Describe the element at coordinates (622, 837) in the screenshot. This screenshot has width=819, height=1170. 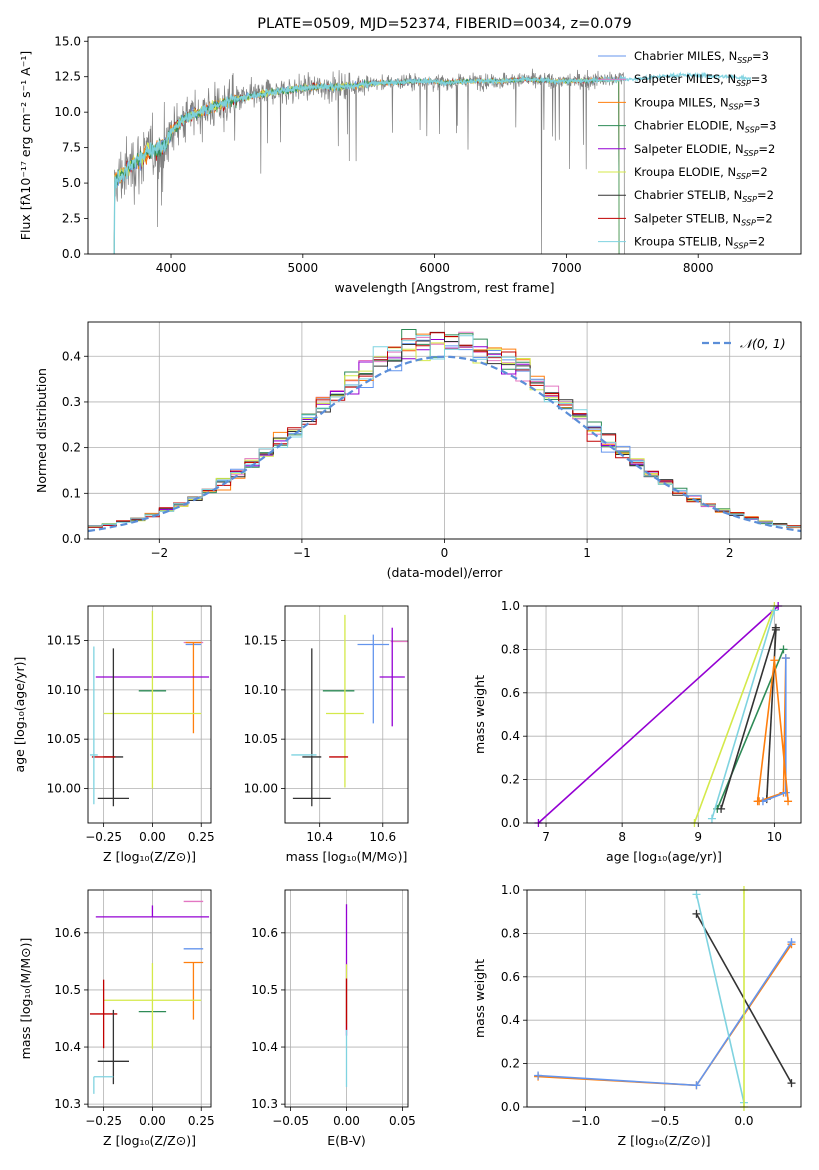
I see `x-tick-label: 8` at that location.